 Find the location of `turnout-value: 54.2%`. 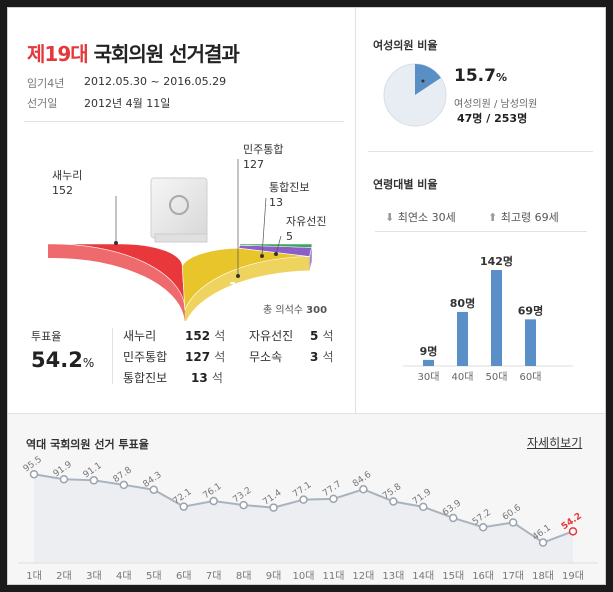

turnout-value: 54.2% is located at coordinates (63, 360).